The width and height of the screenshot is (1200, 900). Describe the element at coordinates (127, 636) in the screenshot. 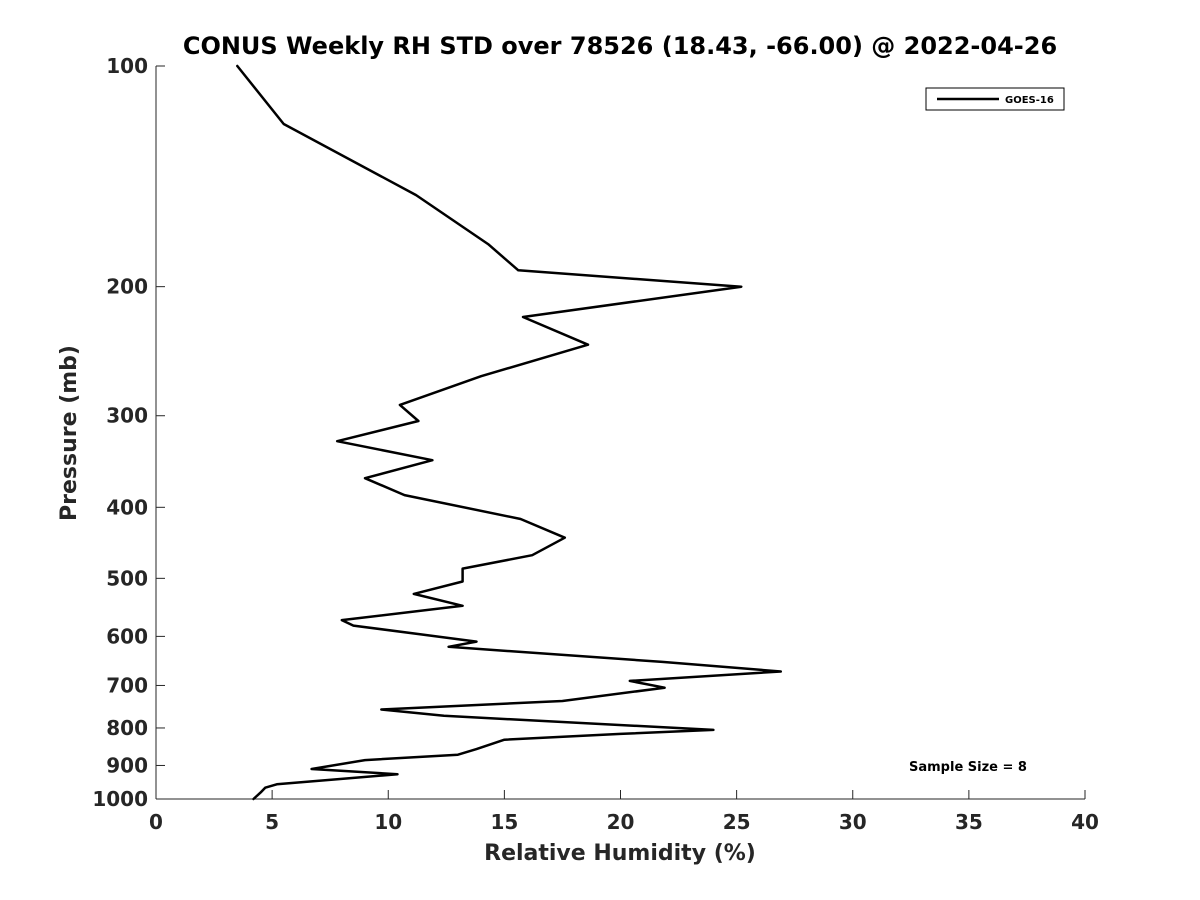

I see `y-tick-label: 600` at that location.